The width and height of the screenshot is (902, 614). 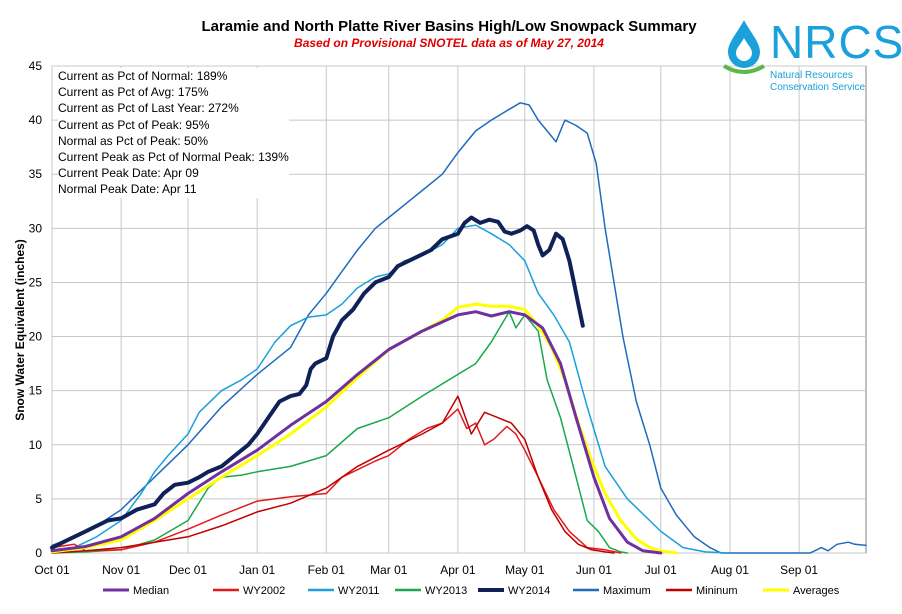 I want to click on annotation-normal-peak-date: Normal Peak Date: Apr 11, so click(x=127, y=189).